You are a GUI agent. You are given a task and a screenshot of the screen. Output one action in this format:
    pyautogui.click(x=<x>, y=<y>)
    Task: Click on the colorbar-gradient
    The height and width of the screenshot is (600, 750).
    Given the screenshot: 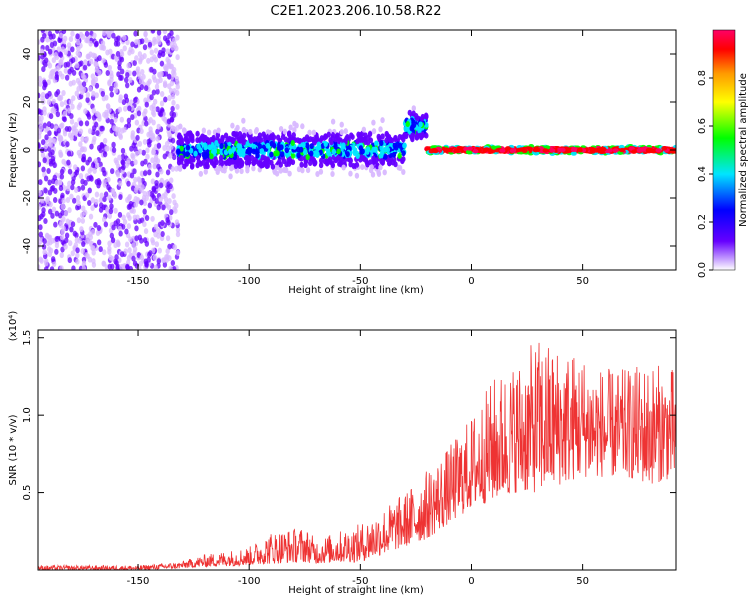 What is the action you would take?
    pyautogui.click(x=724, y=150)
    